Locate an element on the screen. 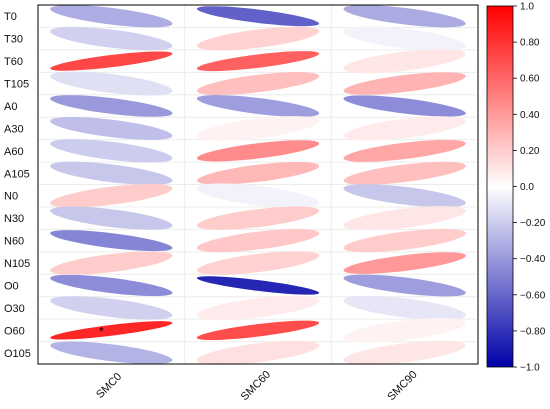 The height and width of the screenshot is (409, 550). colorbar-tick-label: 0.60 is located at coordinates (530, 79).